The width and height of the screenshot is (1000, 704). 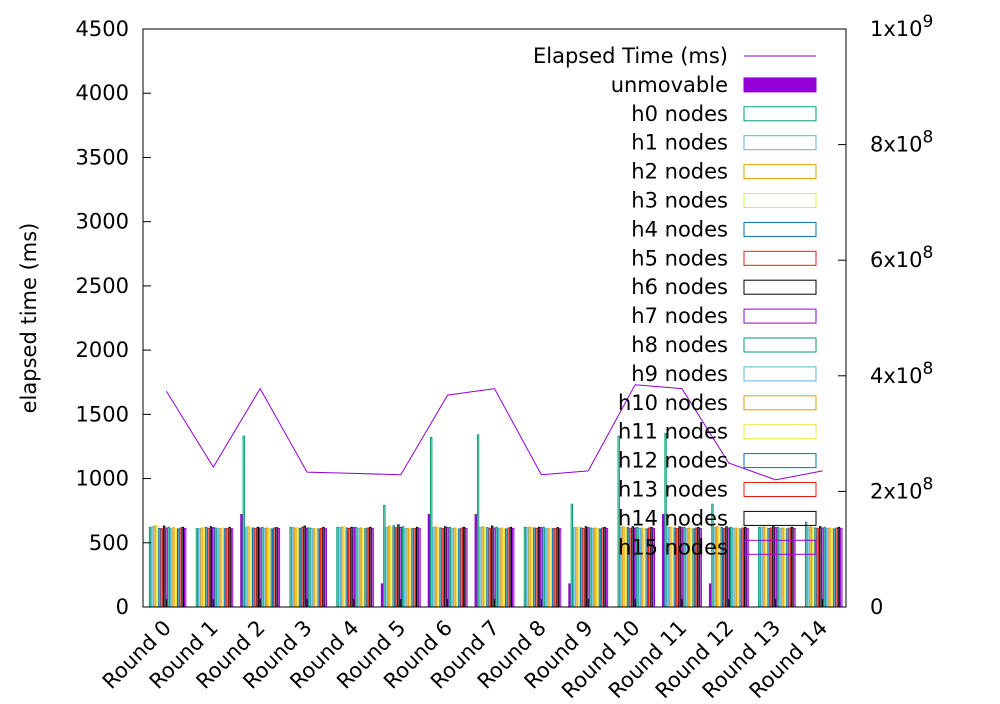 What do you see at coordinates (113, 318) in the screenshot?
I see `y-axis-ticks: 0 500 1000 1500 2000 2500 3000 3500 4000 4500` at bounding box center [113, 318].